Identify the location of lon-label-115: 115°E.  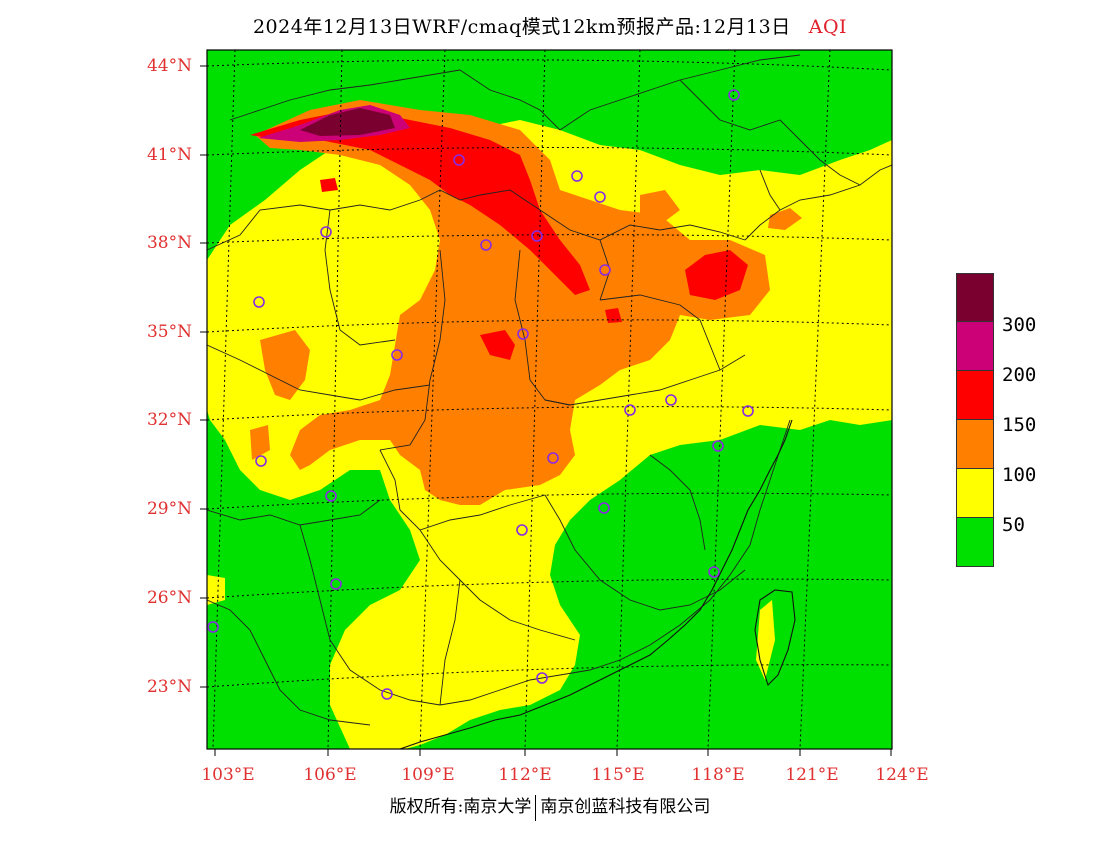
(618, 775).